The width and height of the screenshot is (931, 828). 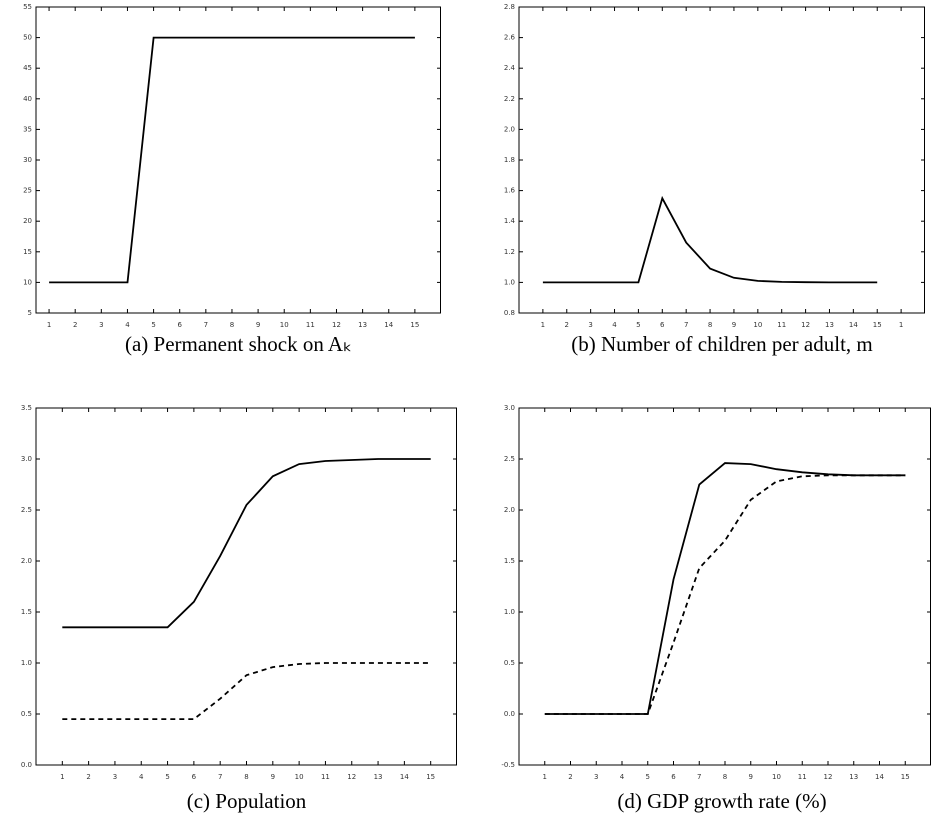 What do you see at coordinates (27, 282) in the screenshot?
I see `y-tick-label: 10` at bounding box center [27, 282].